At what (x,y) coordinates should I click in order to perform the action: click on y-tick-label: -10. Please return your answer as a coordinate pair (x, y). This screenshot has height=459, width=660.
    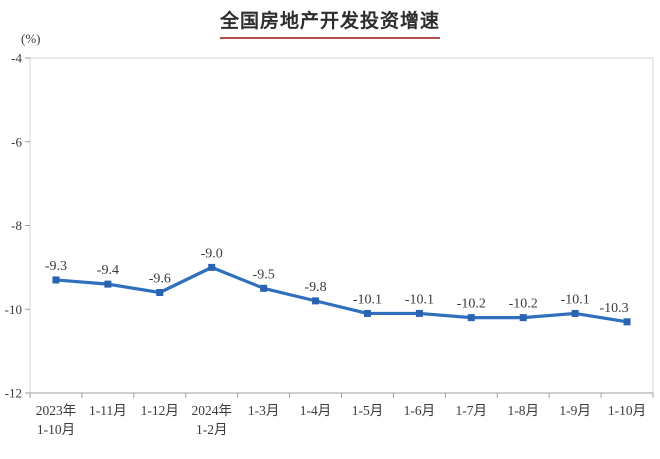
    Looking at the image, I should click on (13, 309).